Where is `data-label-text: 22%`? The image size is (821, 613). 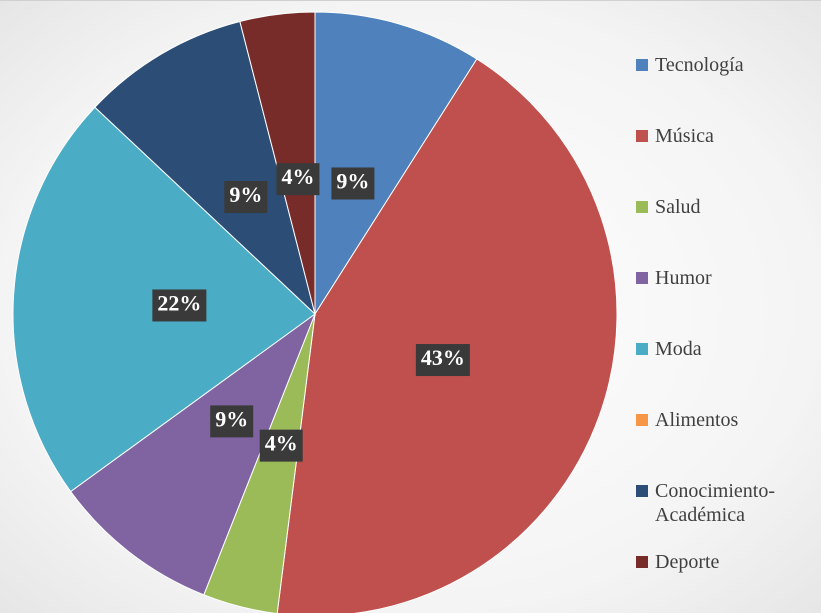
data-label-text: 22% is located at coordinates (179, 303).